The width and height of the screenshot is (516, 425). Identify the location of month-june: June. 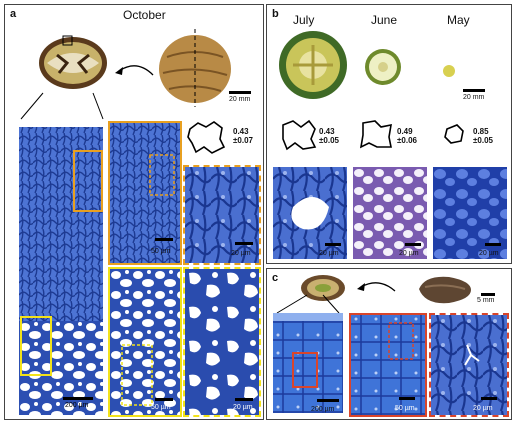
(384, 20).